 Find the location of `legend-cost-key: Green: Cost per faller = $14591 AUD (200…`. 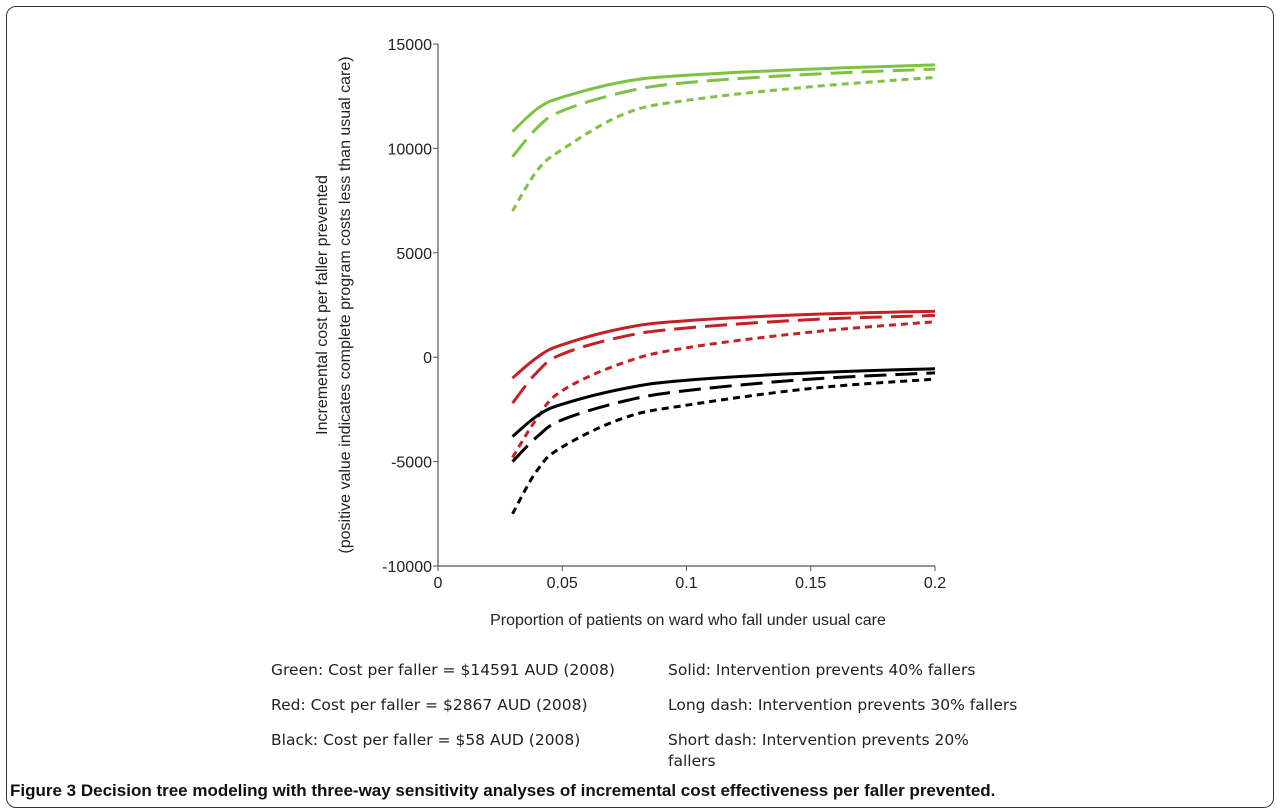

legend-cost-key: Green: Cost per faller = $14591 AUD (200… is located at coordinates (443, 705).